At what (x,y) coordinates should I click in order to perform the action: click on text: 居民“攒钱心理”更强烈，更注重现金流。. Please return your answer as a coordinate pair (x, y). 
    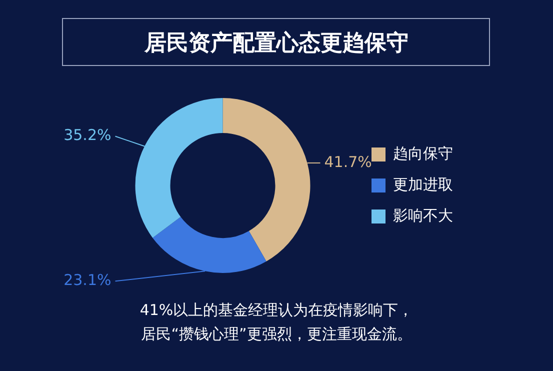
    Looking at the image, I should click on (276, 334).